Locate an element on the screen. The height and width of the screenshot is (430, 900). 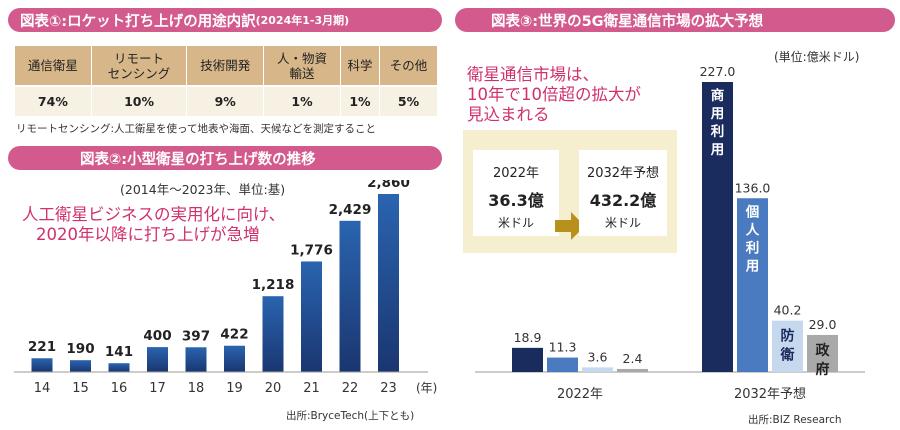
launch-value-label: 190 is located at coordinates (80, 349).